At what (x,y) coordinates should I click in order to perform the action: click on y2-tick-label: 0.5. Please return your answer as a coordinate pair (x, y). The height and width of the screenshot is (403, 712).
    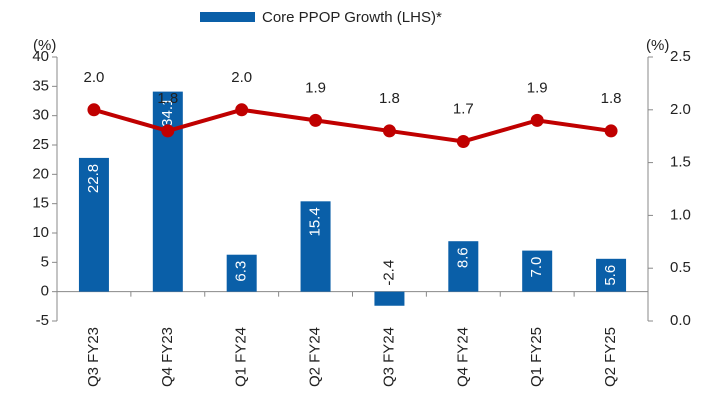
    Looking at the image, I should click on (680, 267).